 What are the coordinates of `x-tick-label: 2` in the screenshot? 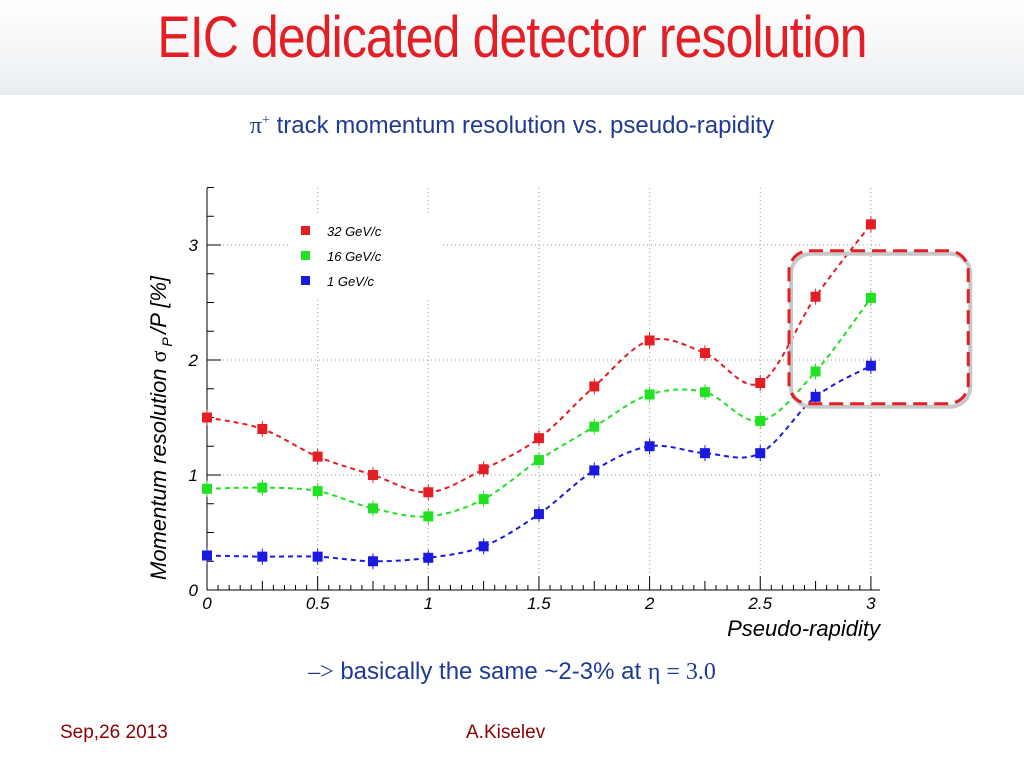 It's located at (649, 603).